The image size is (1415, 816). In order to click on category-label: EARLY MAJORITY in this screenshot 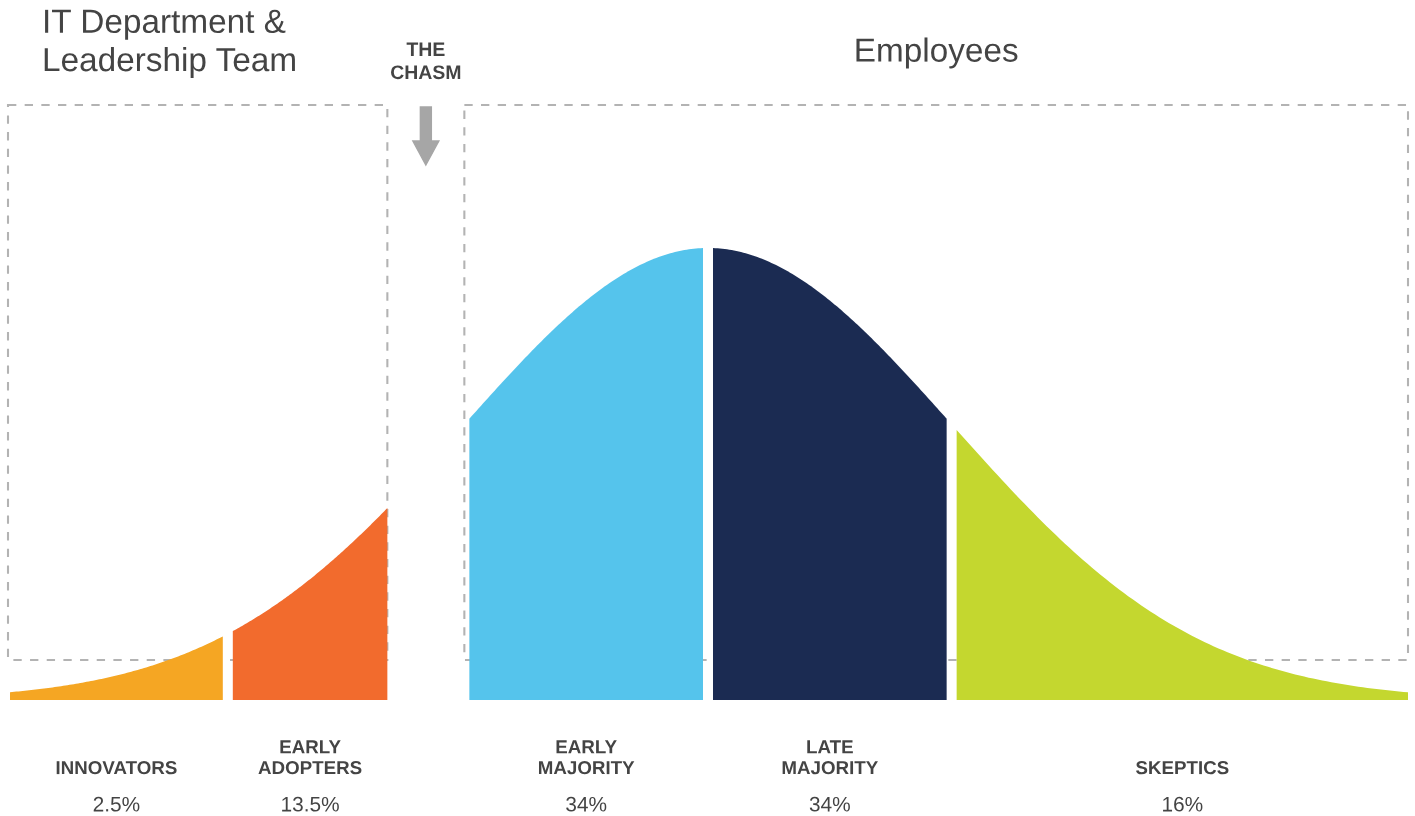, I will do `click(586, 757)`.